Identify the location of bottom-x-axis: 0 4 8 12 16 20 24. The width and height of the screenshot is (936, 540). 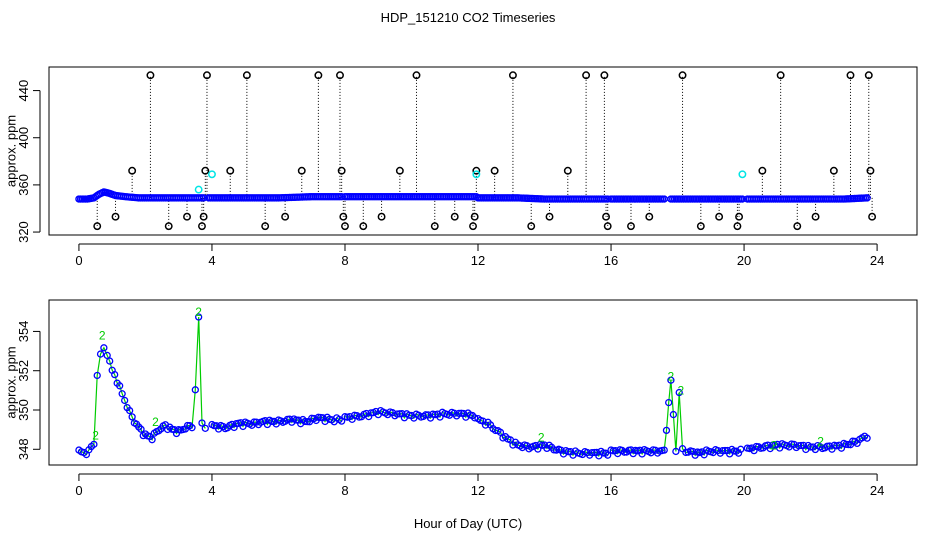
(479, 485).